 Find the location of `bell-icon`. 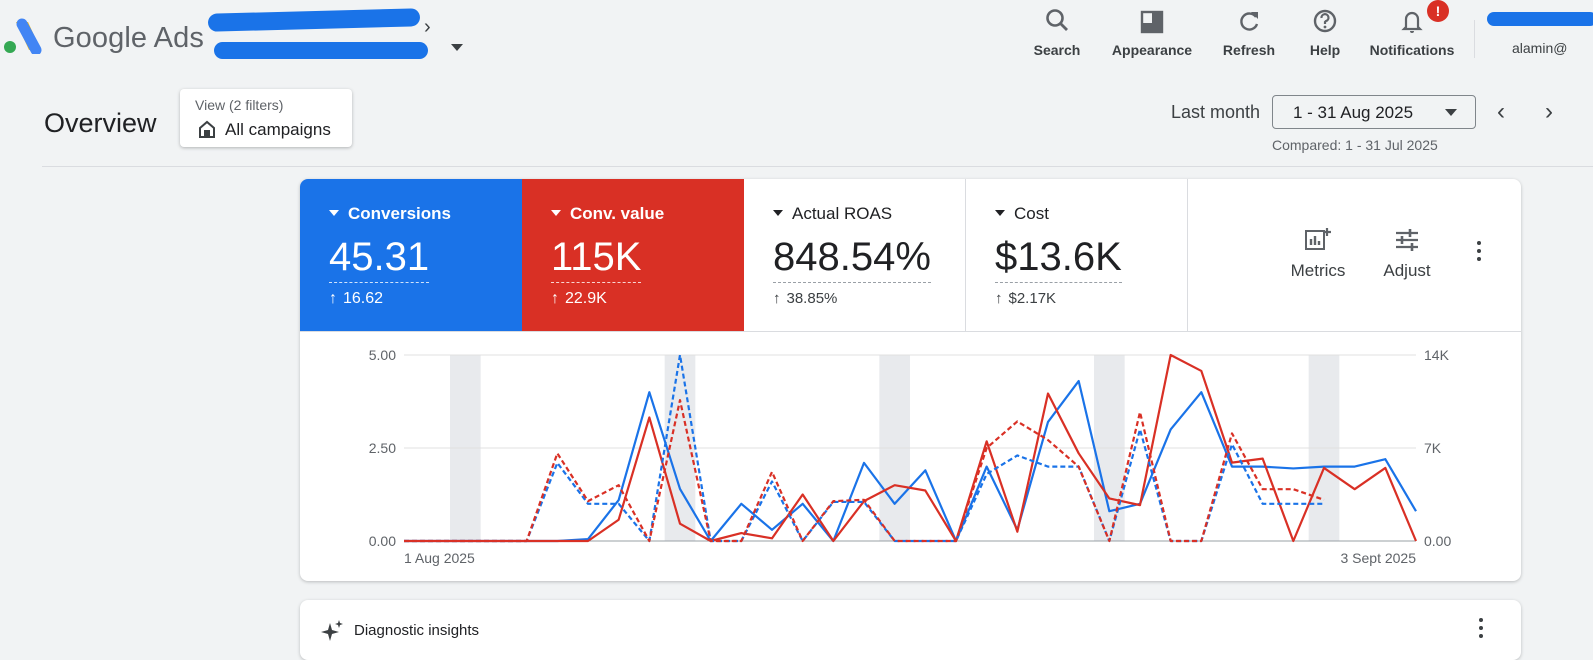

bell-icon is located at coordinates (1412, 22).